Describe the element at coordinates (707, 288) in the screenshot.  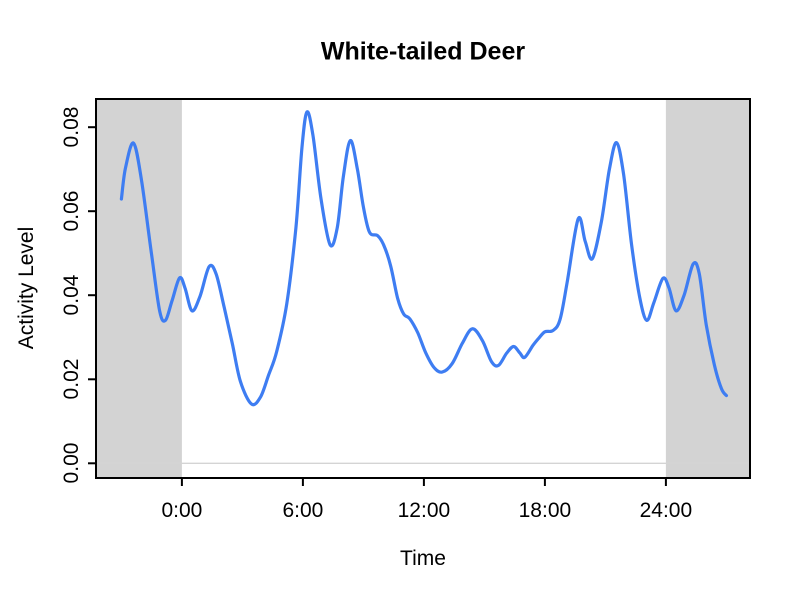
I see `night-shade-right-rect` at that location.